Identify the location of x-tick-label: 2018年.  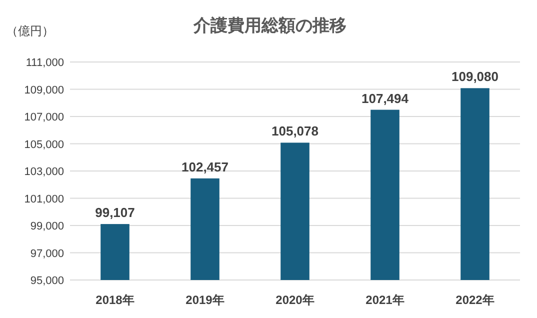
(115, 300).